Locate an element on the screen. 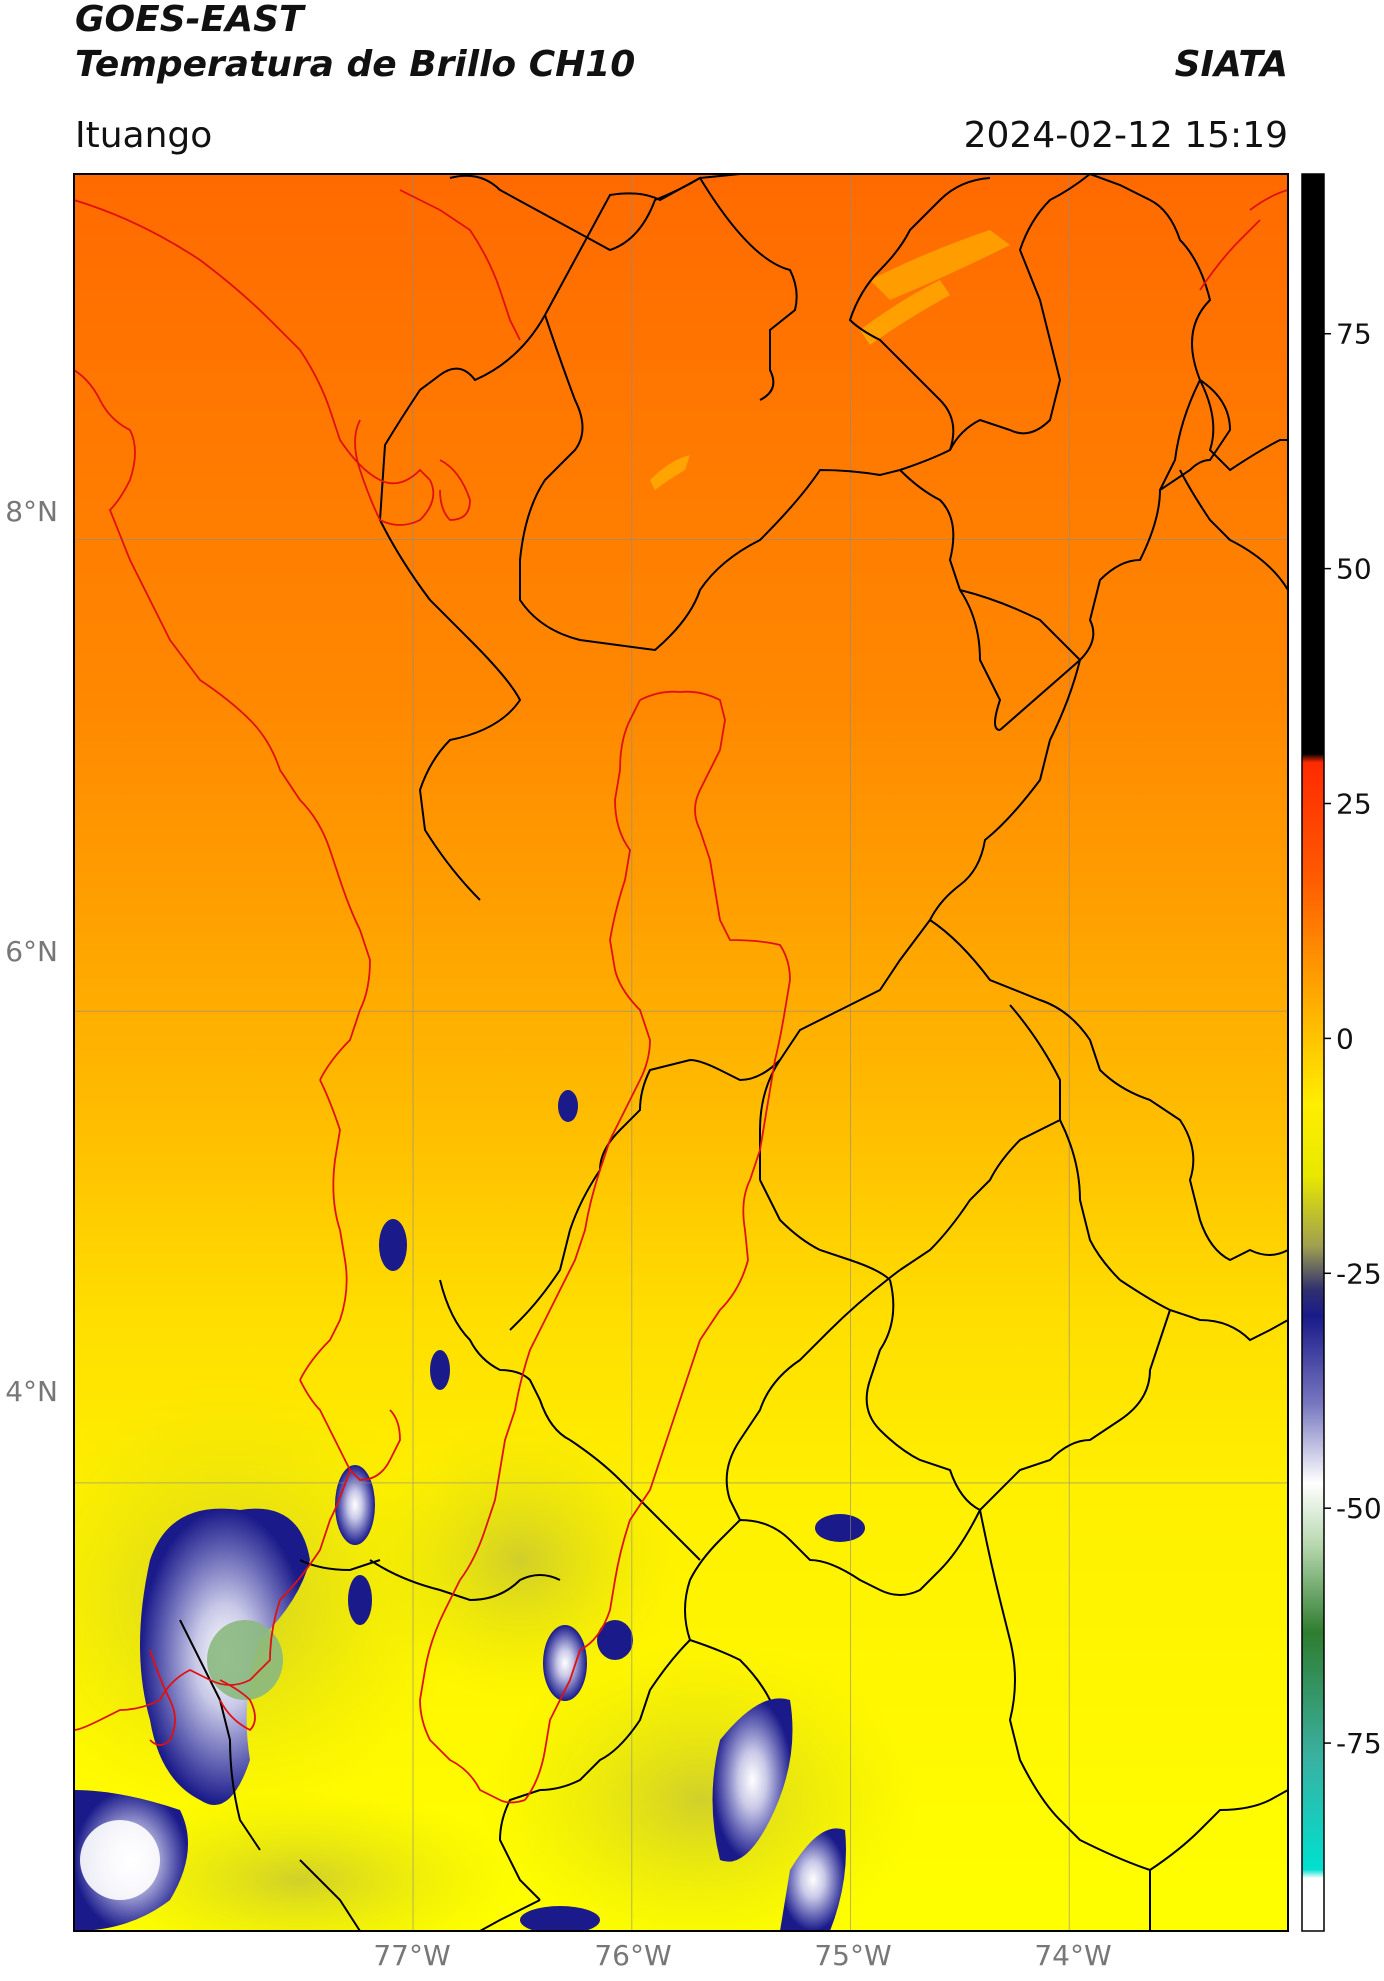 The image size is (1384, 1981). satellite-title: GOES-EAST is located at coordinates (189, 20).